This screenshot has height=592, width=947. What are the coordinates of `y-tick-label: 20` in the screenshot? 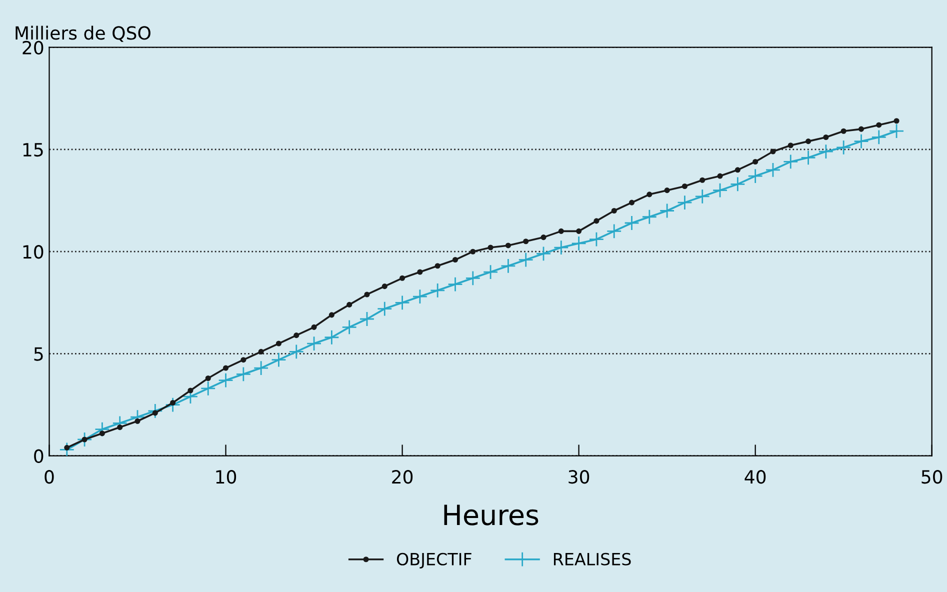 It's located at (33, 47).